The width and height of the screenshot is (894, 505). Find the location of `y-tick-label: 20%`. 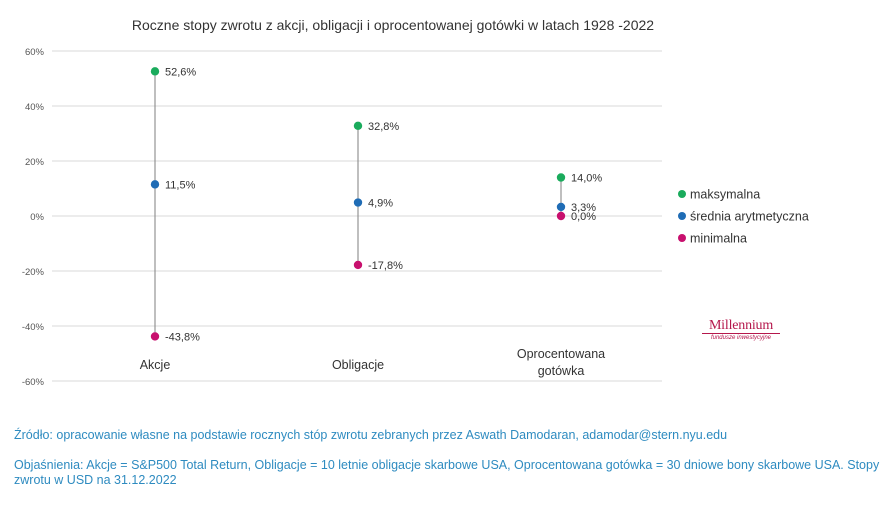

y-tick-label: 20% is located at coordinates (35, 162).